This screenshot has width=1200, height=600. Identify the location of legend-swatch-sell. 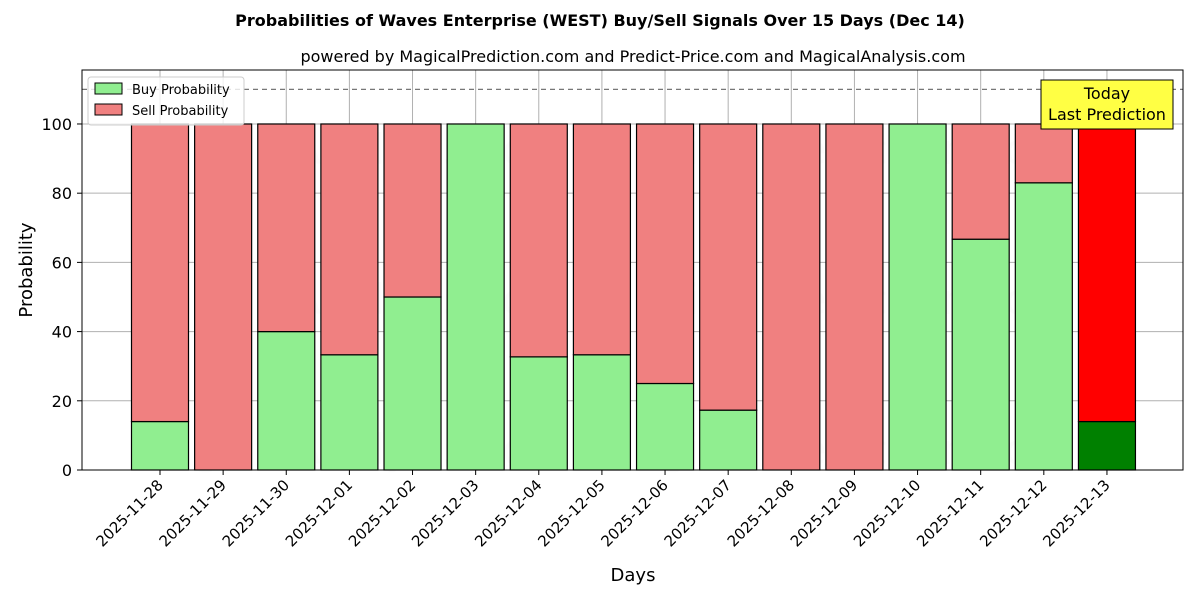
(108, 109).